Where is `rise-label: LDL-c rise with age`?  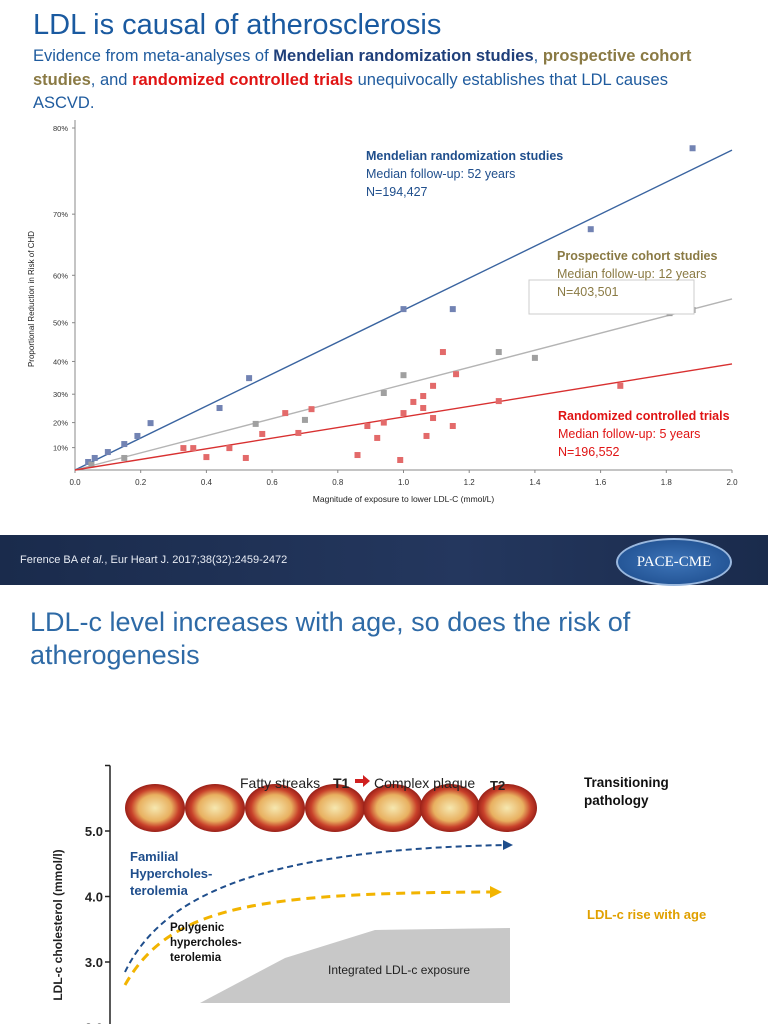 rise-label: LDL-c rise with age is located at coordinates (646, 914).